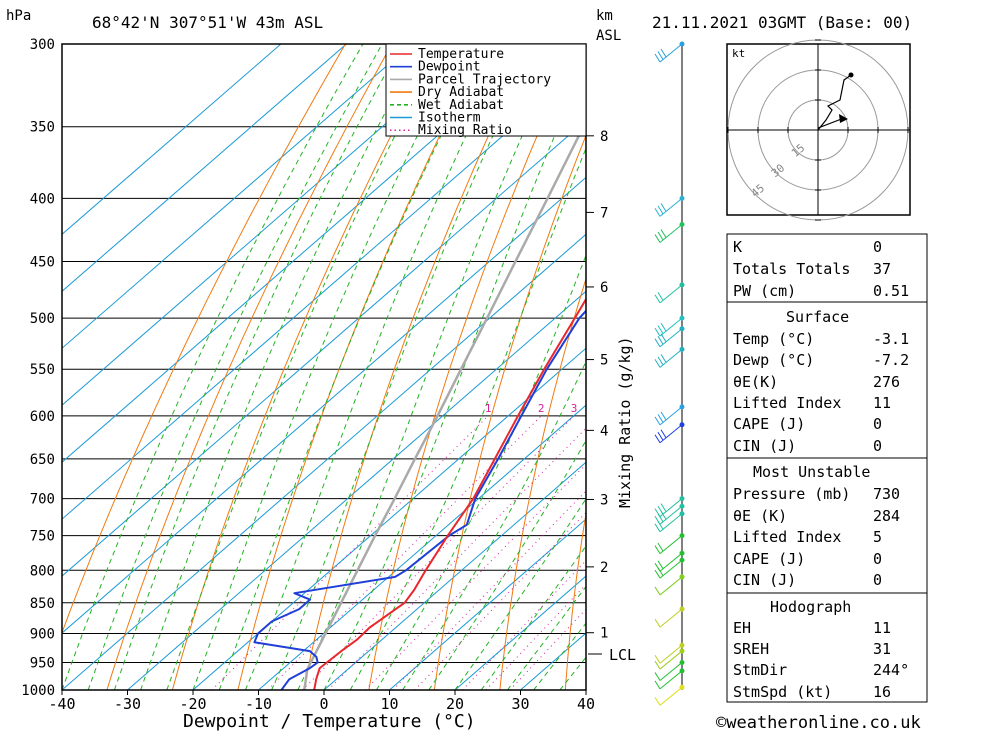 The height and width of the screenshot is (733, 1000). I want to click on location-title: 68°42'N 307°51'W 43m ASL, so click(207, 22).